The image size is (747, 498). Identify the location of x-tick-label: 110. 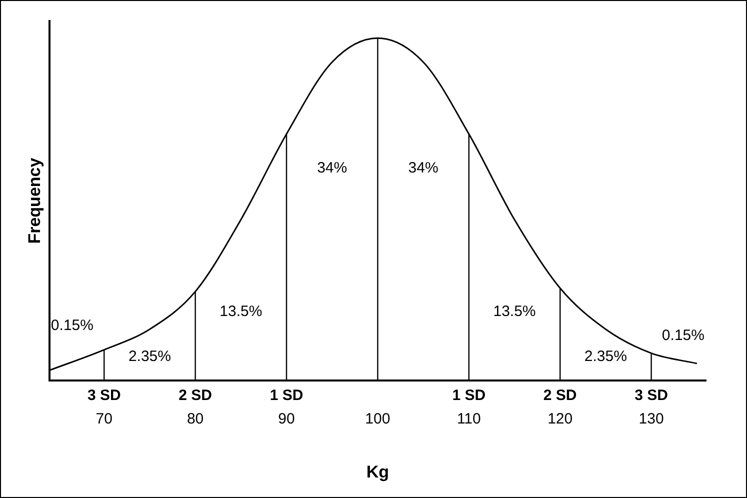
(468, 419).